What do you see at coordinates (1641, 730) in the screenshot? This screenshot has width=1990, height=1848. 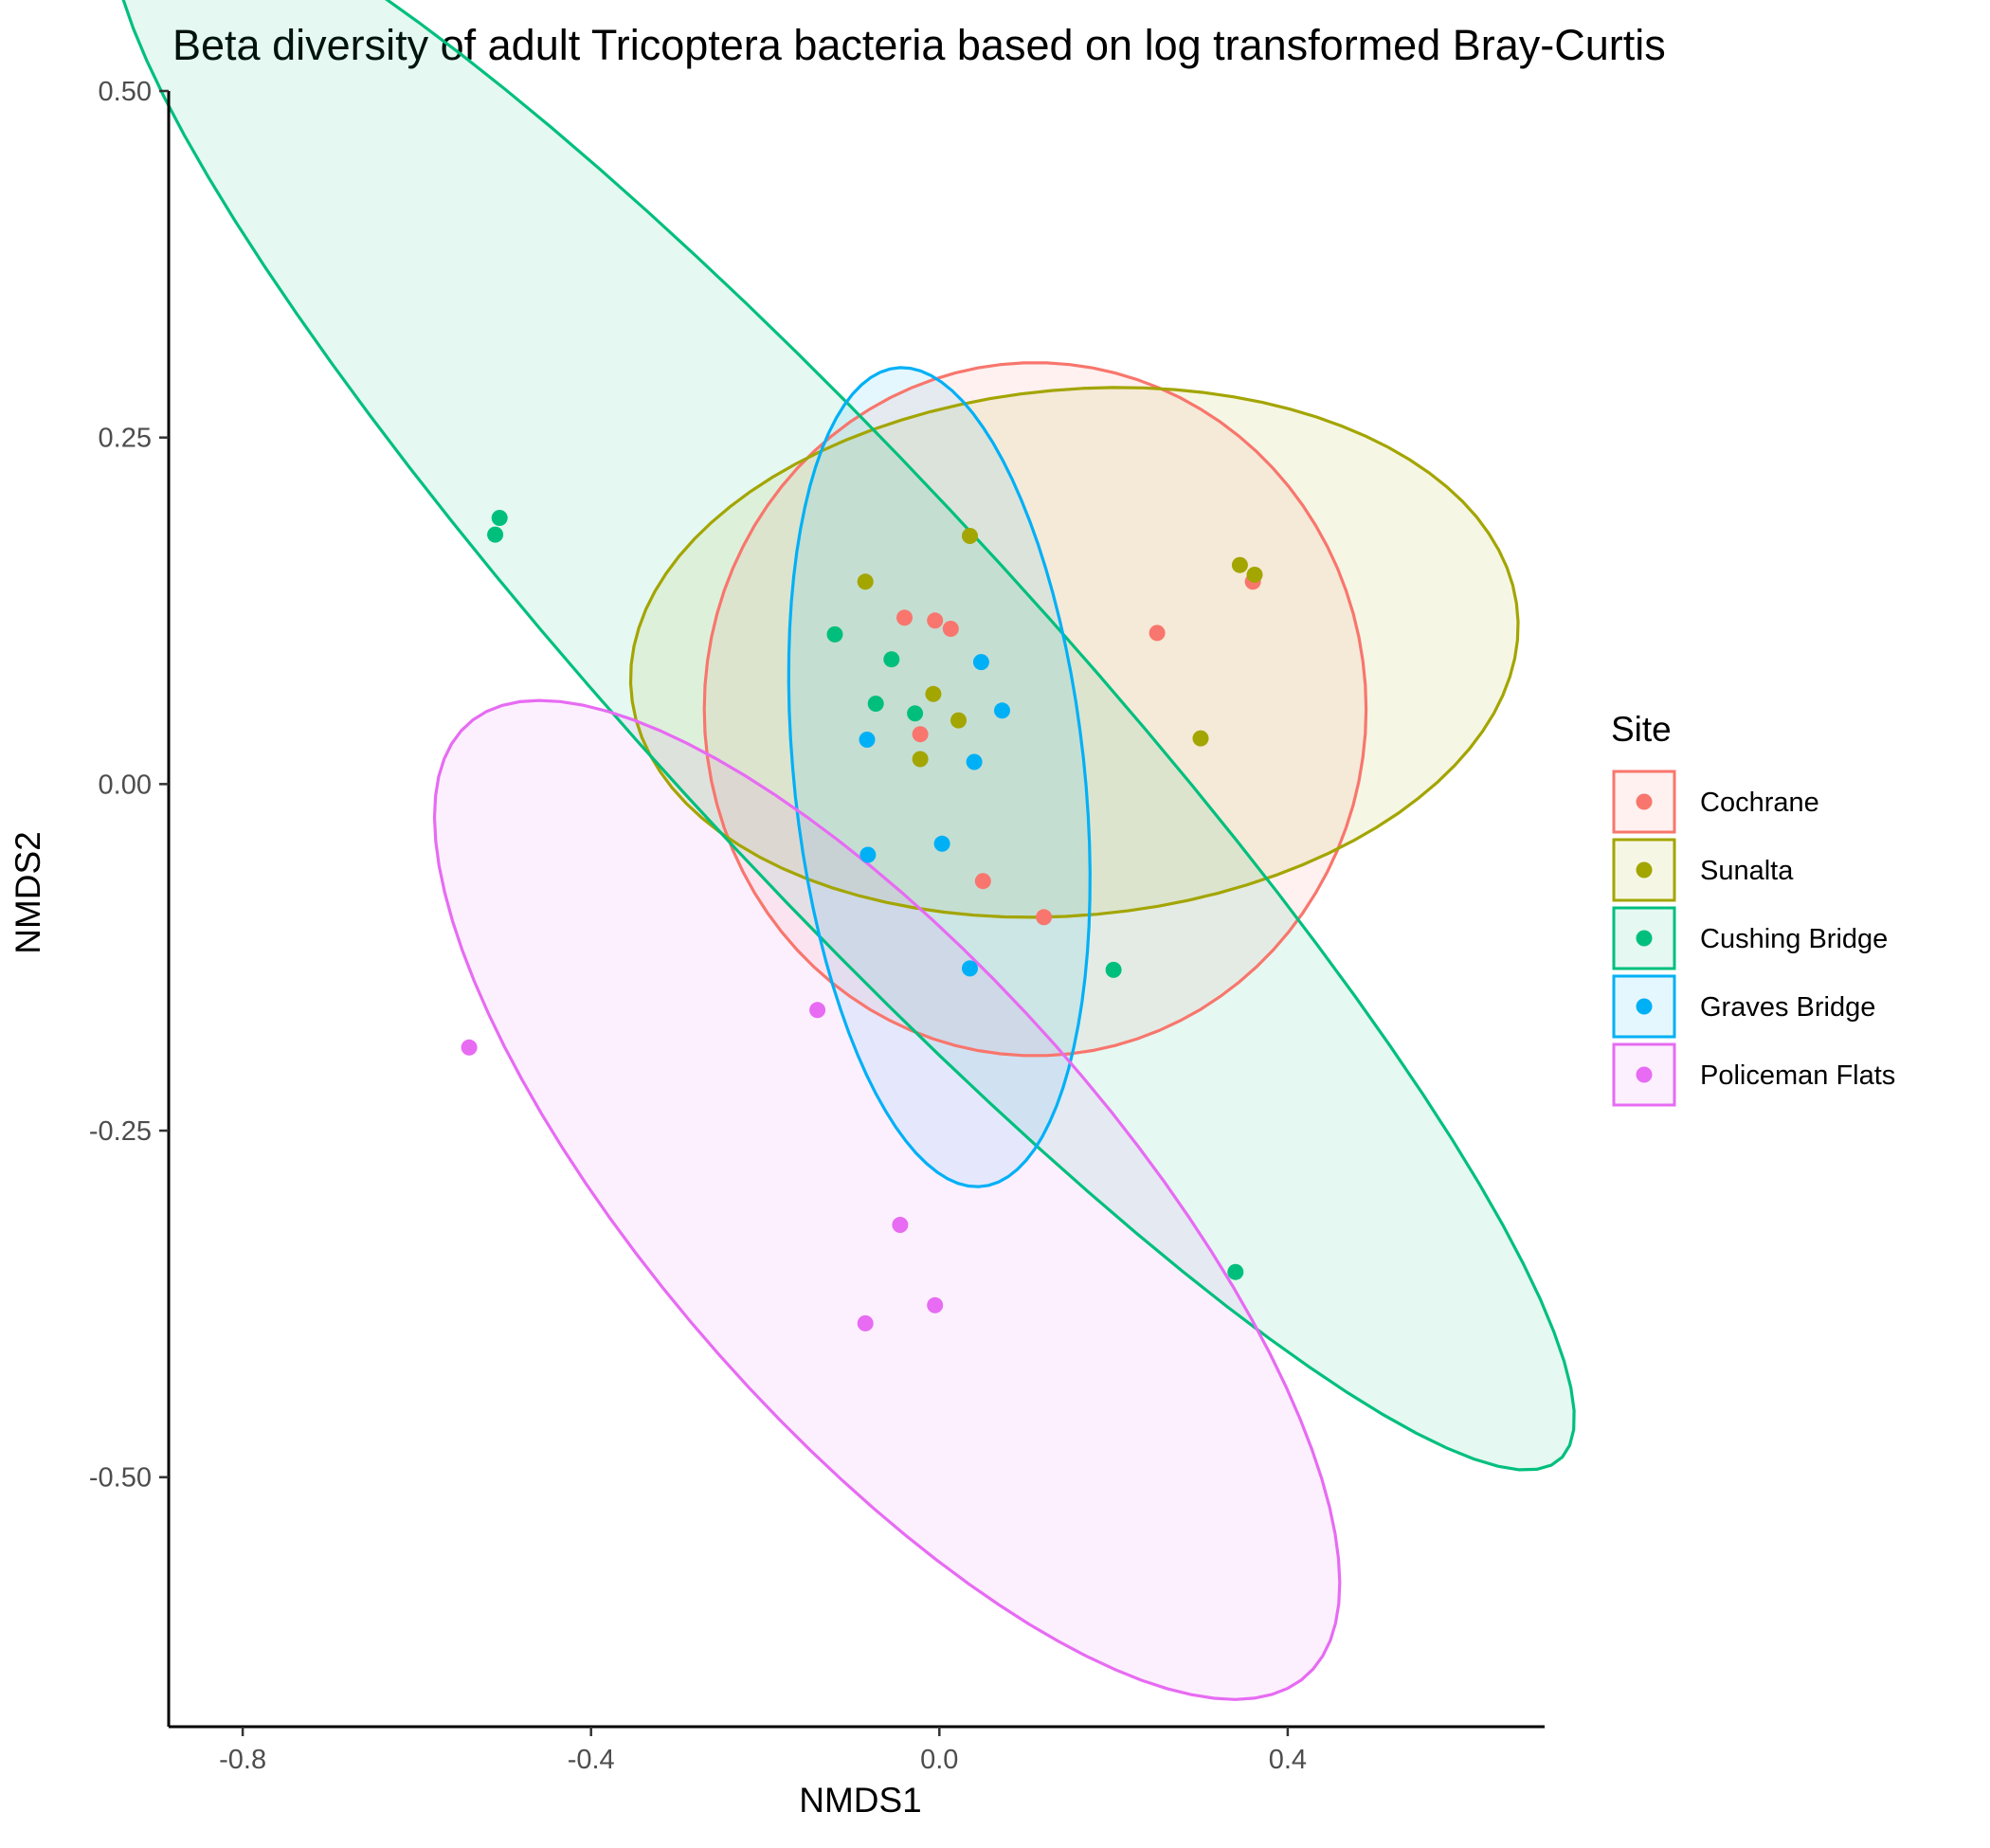 I see `legend-title: Site` at bounding box center [1641, 730].